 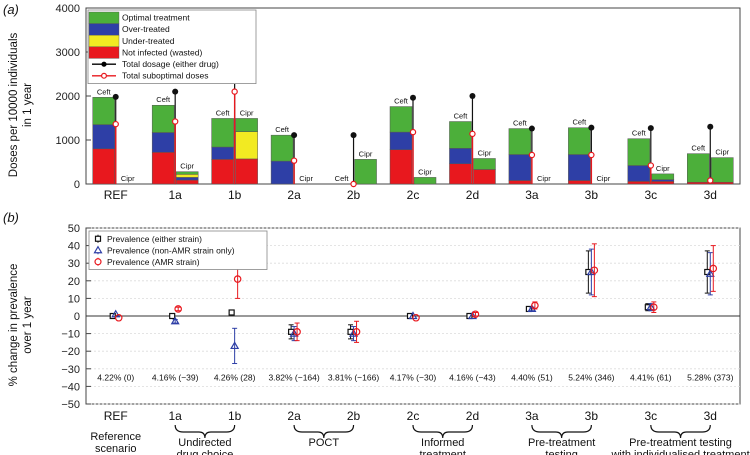 What do you see at coordinates (472, 416) in the screenshot?
I see `category-label-b: 2d` at bounding box center [472, 416].